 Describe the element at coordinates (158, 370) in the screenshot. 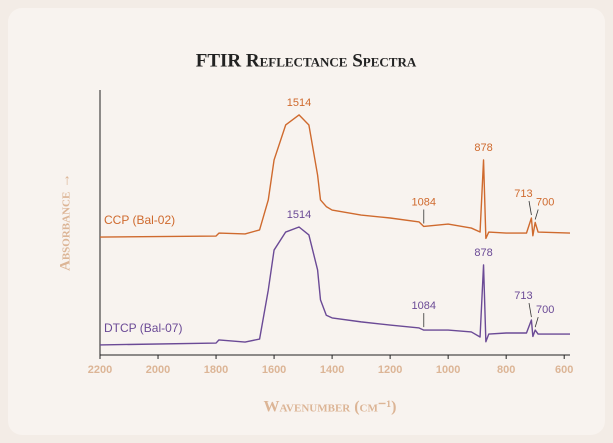

I see `x-tick-label: 2000` at that location.